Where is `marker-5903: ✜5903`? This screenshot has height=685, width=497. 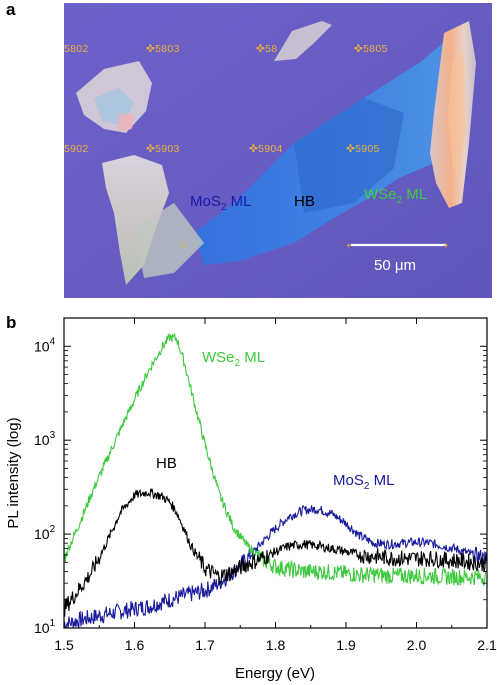
marker-5903: ✜5903 is located at coordinates (163, 149).